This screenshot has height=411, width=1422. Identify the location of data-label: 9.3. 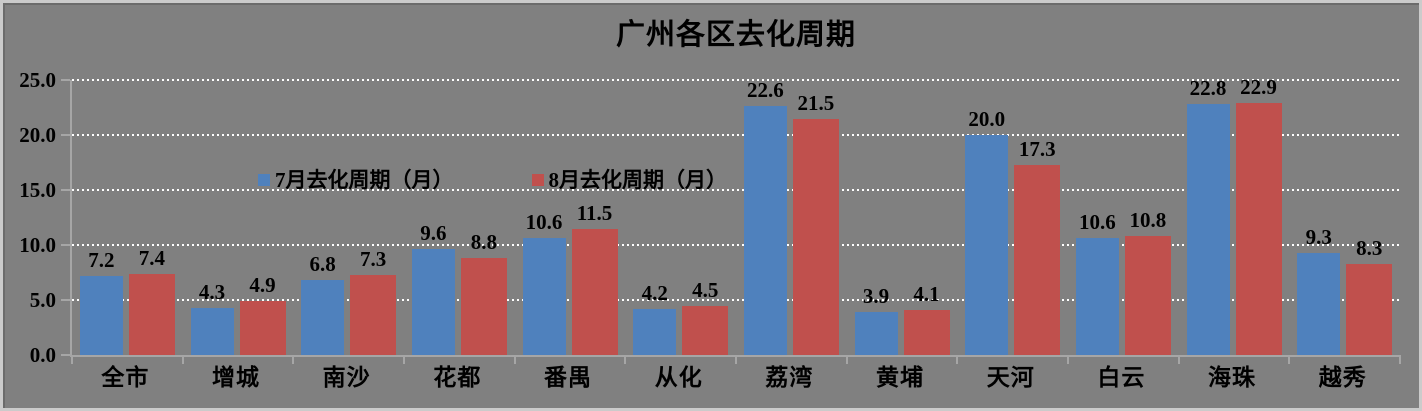
(1318, 236).